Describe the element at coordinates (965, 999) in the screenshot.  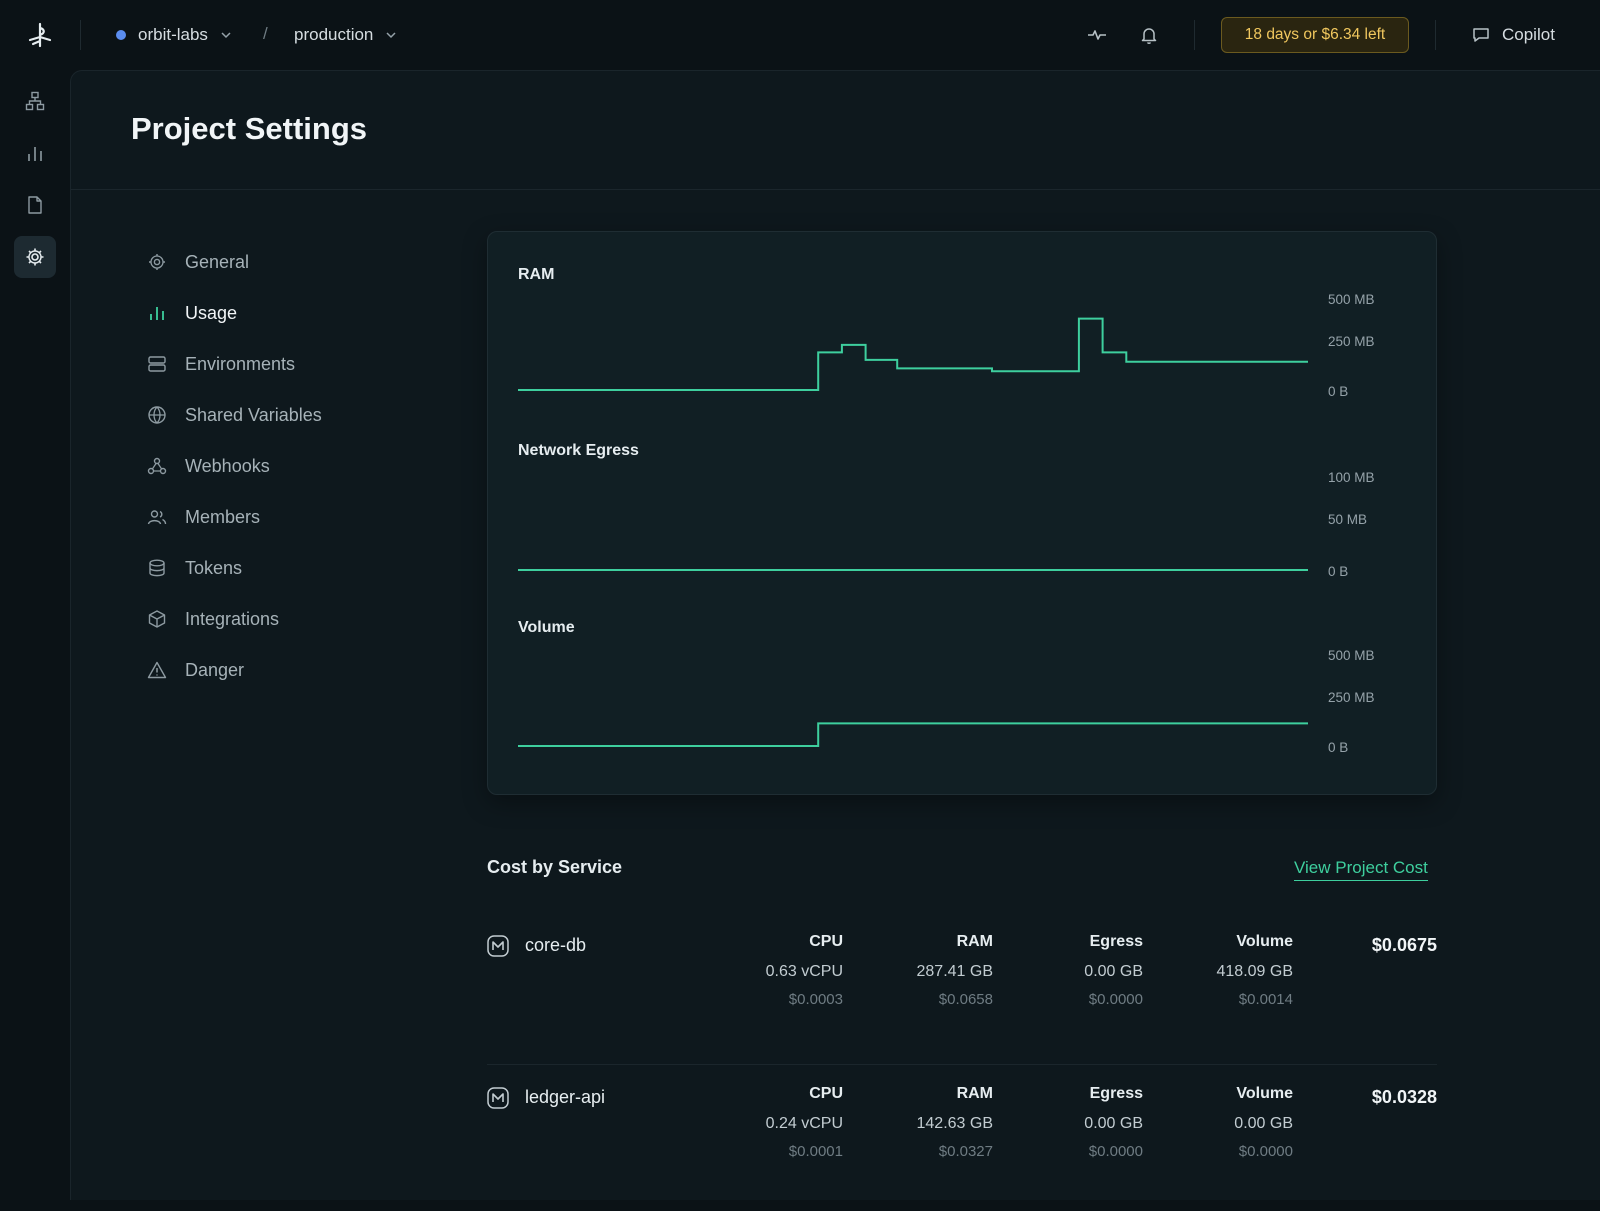
I see `metric-cost: $0.0658` at that location.